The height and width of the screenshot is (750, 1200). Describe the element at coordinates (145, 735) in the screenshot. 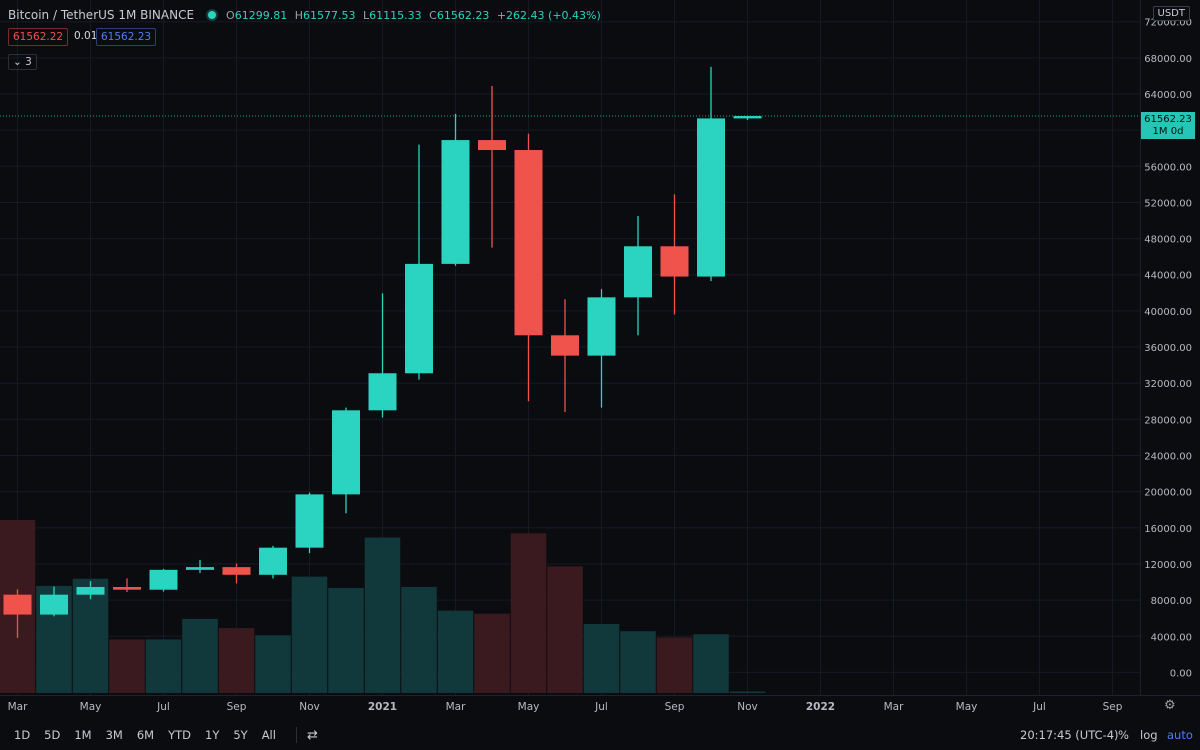

I see `timeframe-6m: 6M` at that location.